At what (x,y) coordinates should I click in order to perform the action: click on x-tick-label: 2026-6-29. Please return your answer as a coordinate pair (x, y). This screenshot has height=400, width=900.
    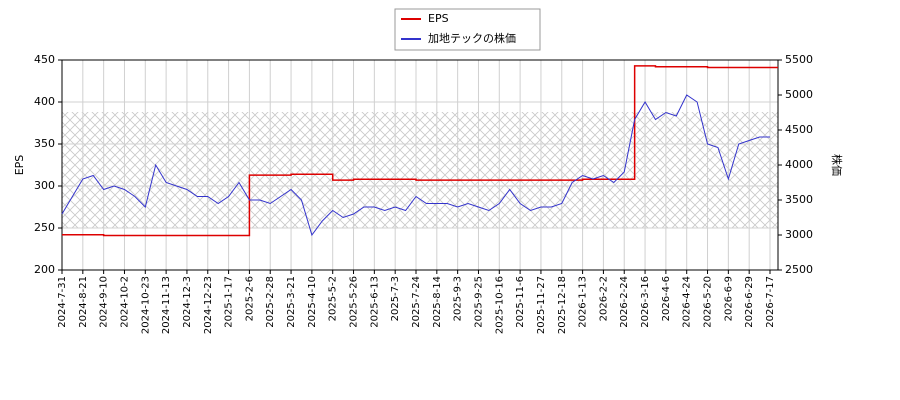
    Looking at the image, I should click on (749, 302).